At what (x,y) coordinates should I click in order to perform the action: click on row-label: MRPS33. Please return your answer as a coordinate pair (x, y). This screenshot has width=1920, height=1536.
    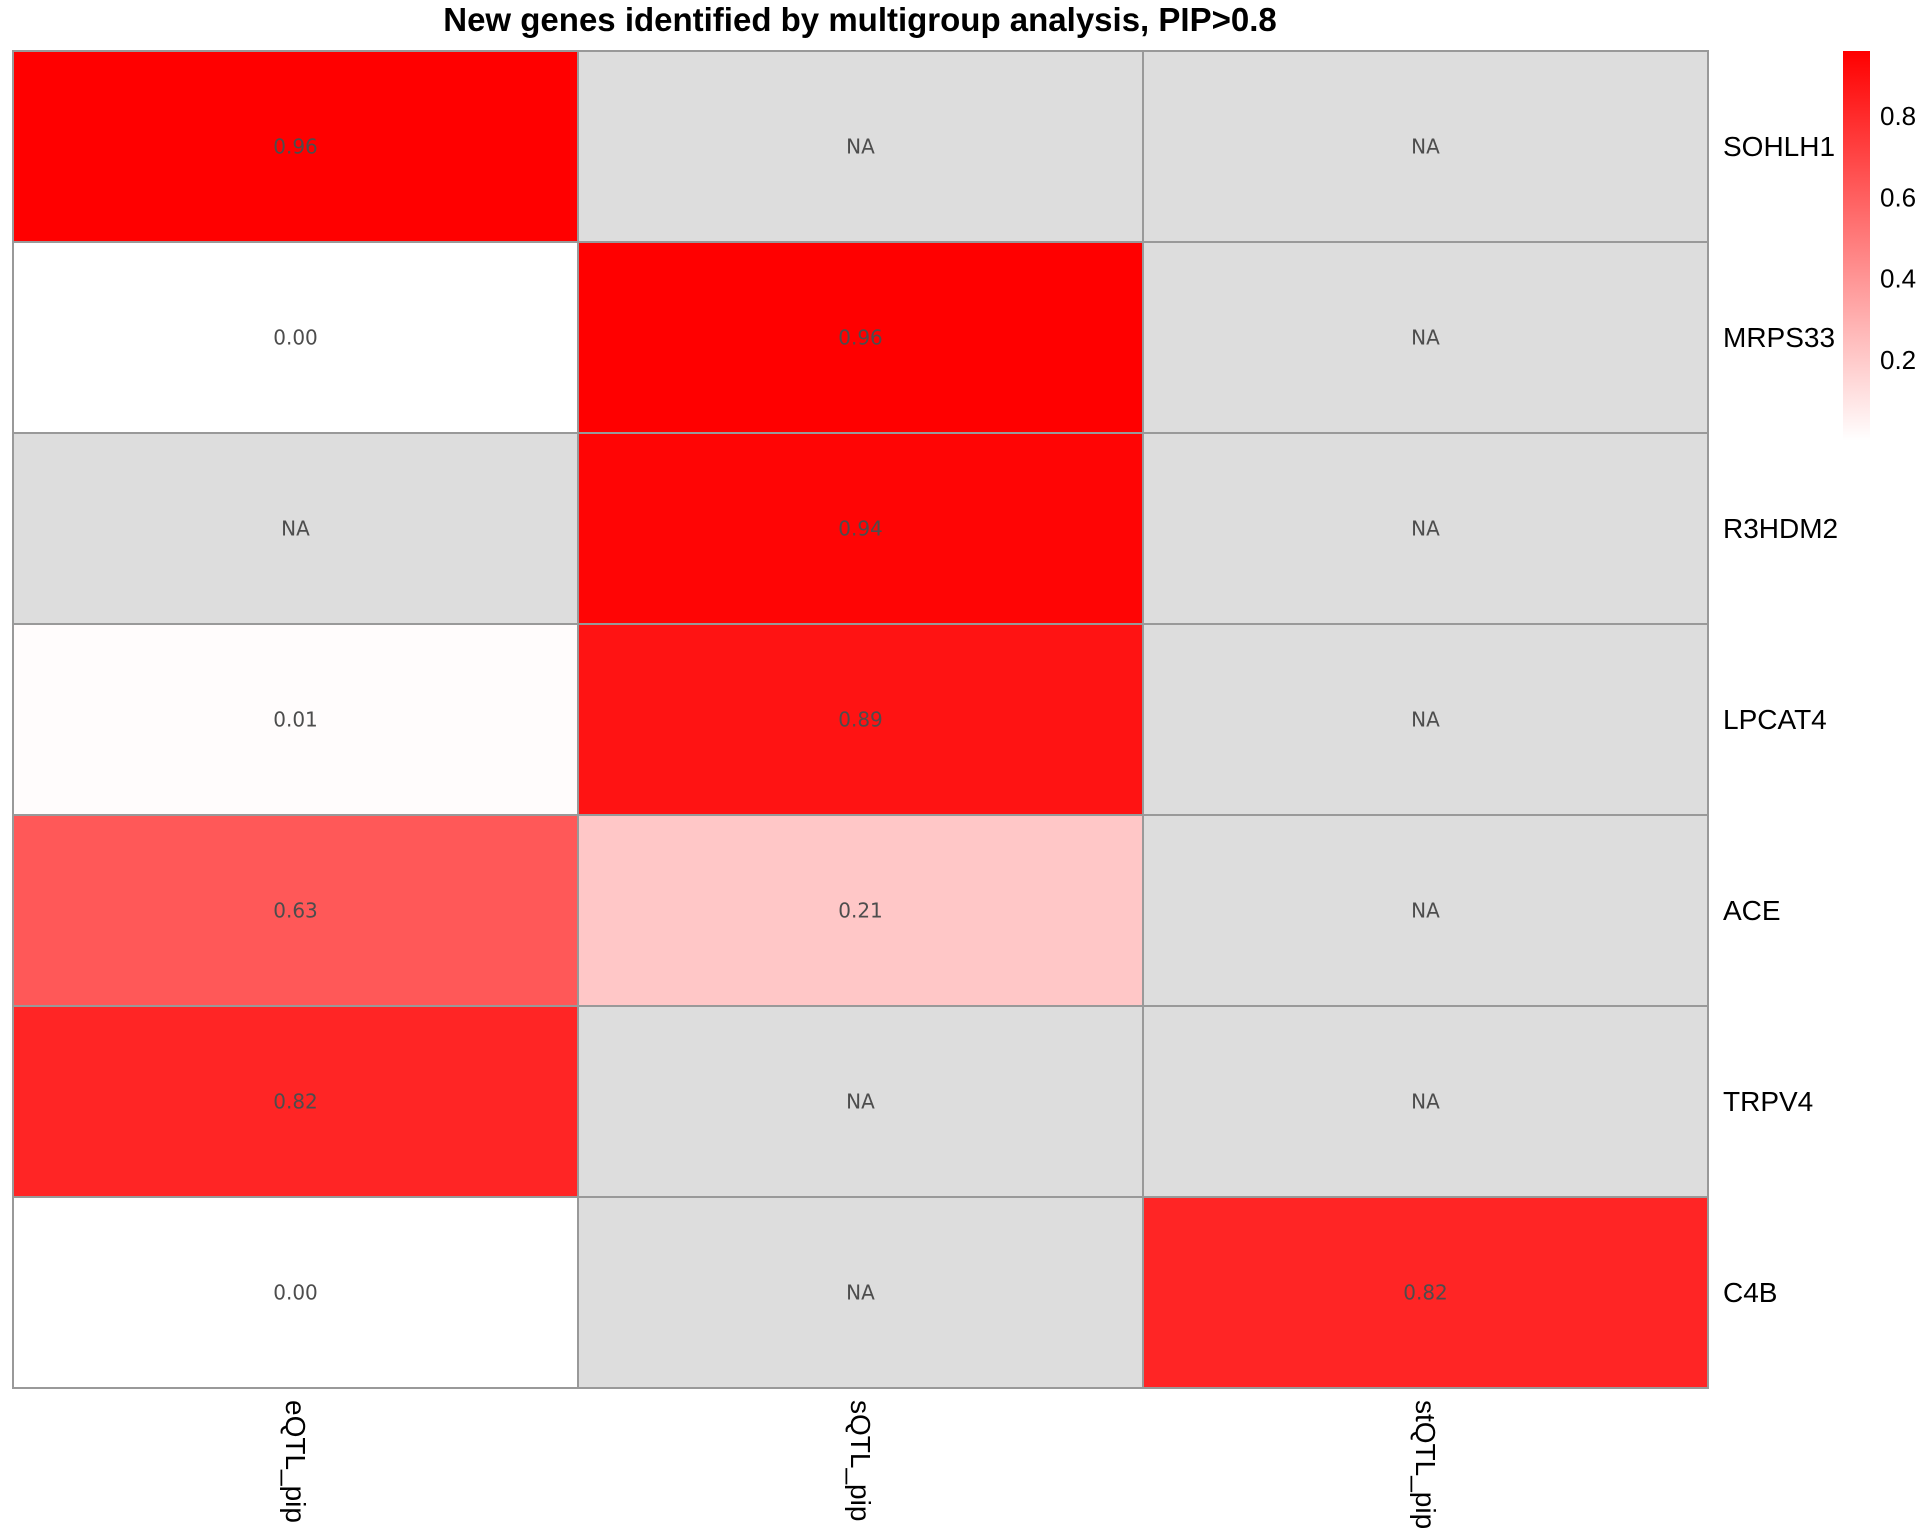
    Looking at the image, I should click on (1779, 337).